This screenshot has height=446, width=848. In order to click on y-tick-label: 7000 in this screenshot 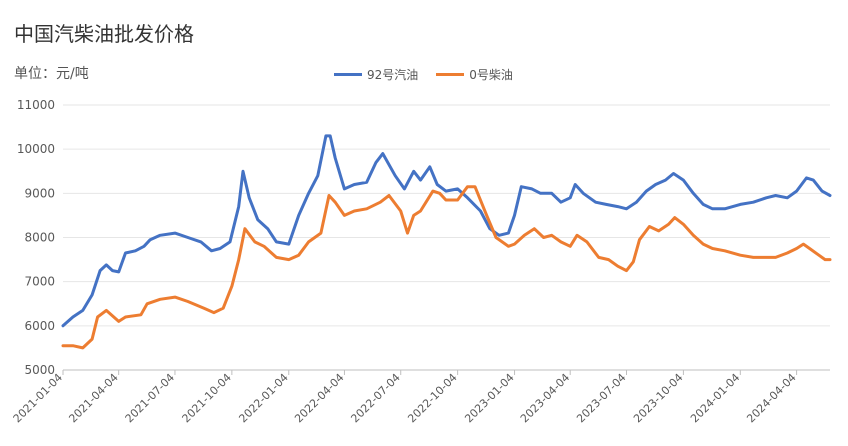, I will do `click(39, 282)`.